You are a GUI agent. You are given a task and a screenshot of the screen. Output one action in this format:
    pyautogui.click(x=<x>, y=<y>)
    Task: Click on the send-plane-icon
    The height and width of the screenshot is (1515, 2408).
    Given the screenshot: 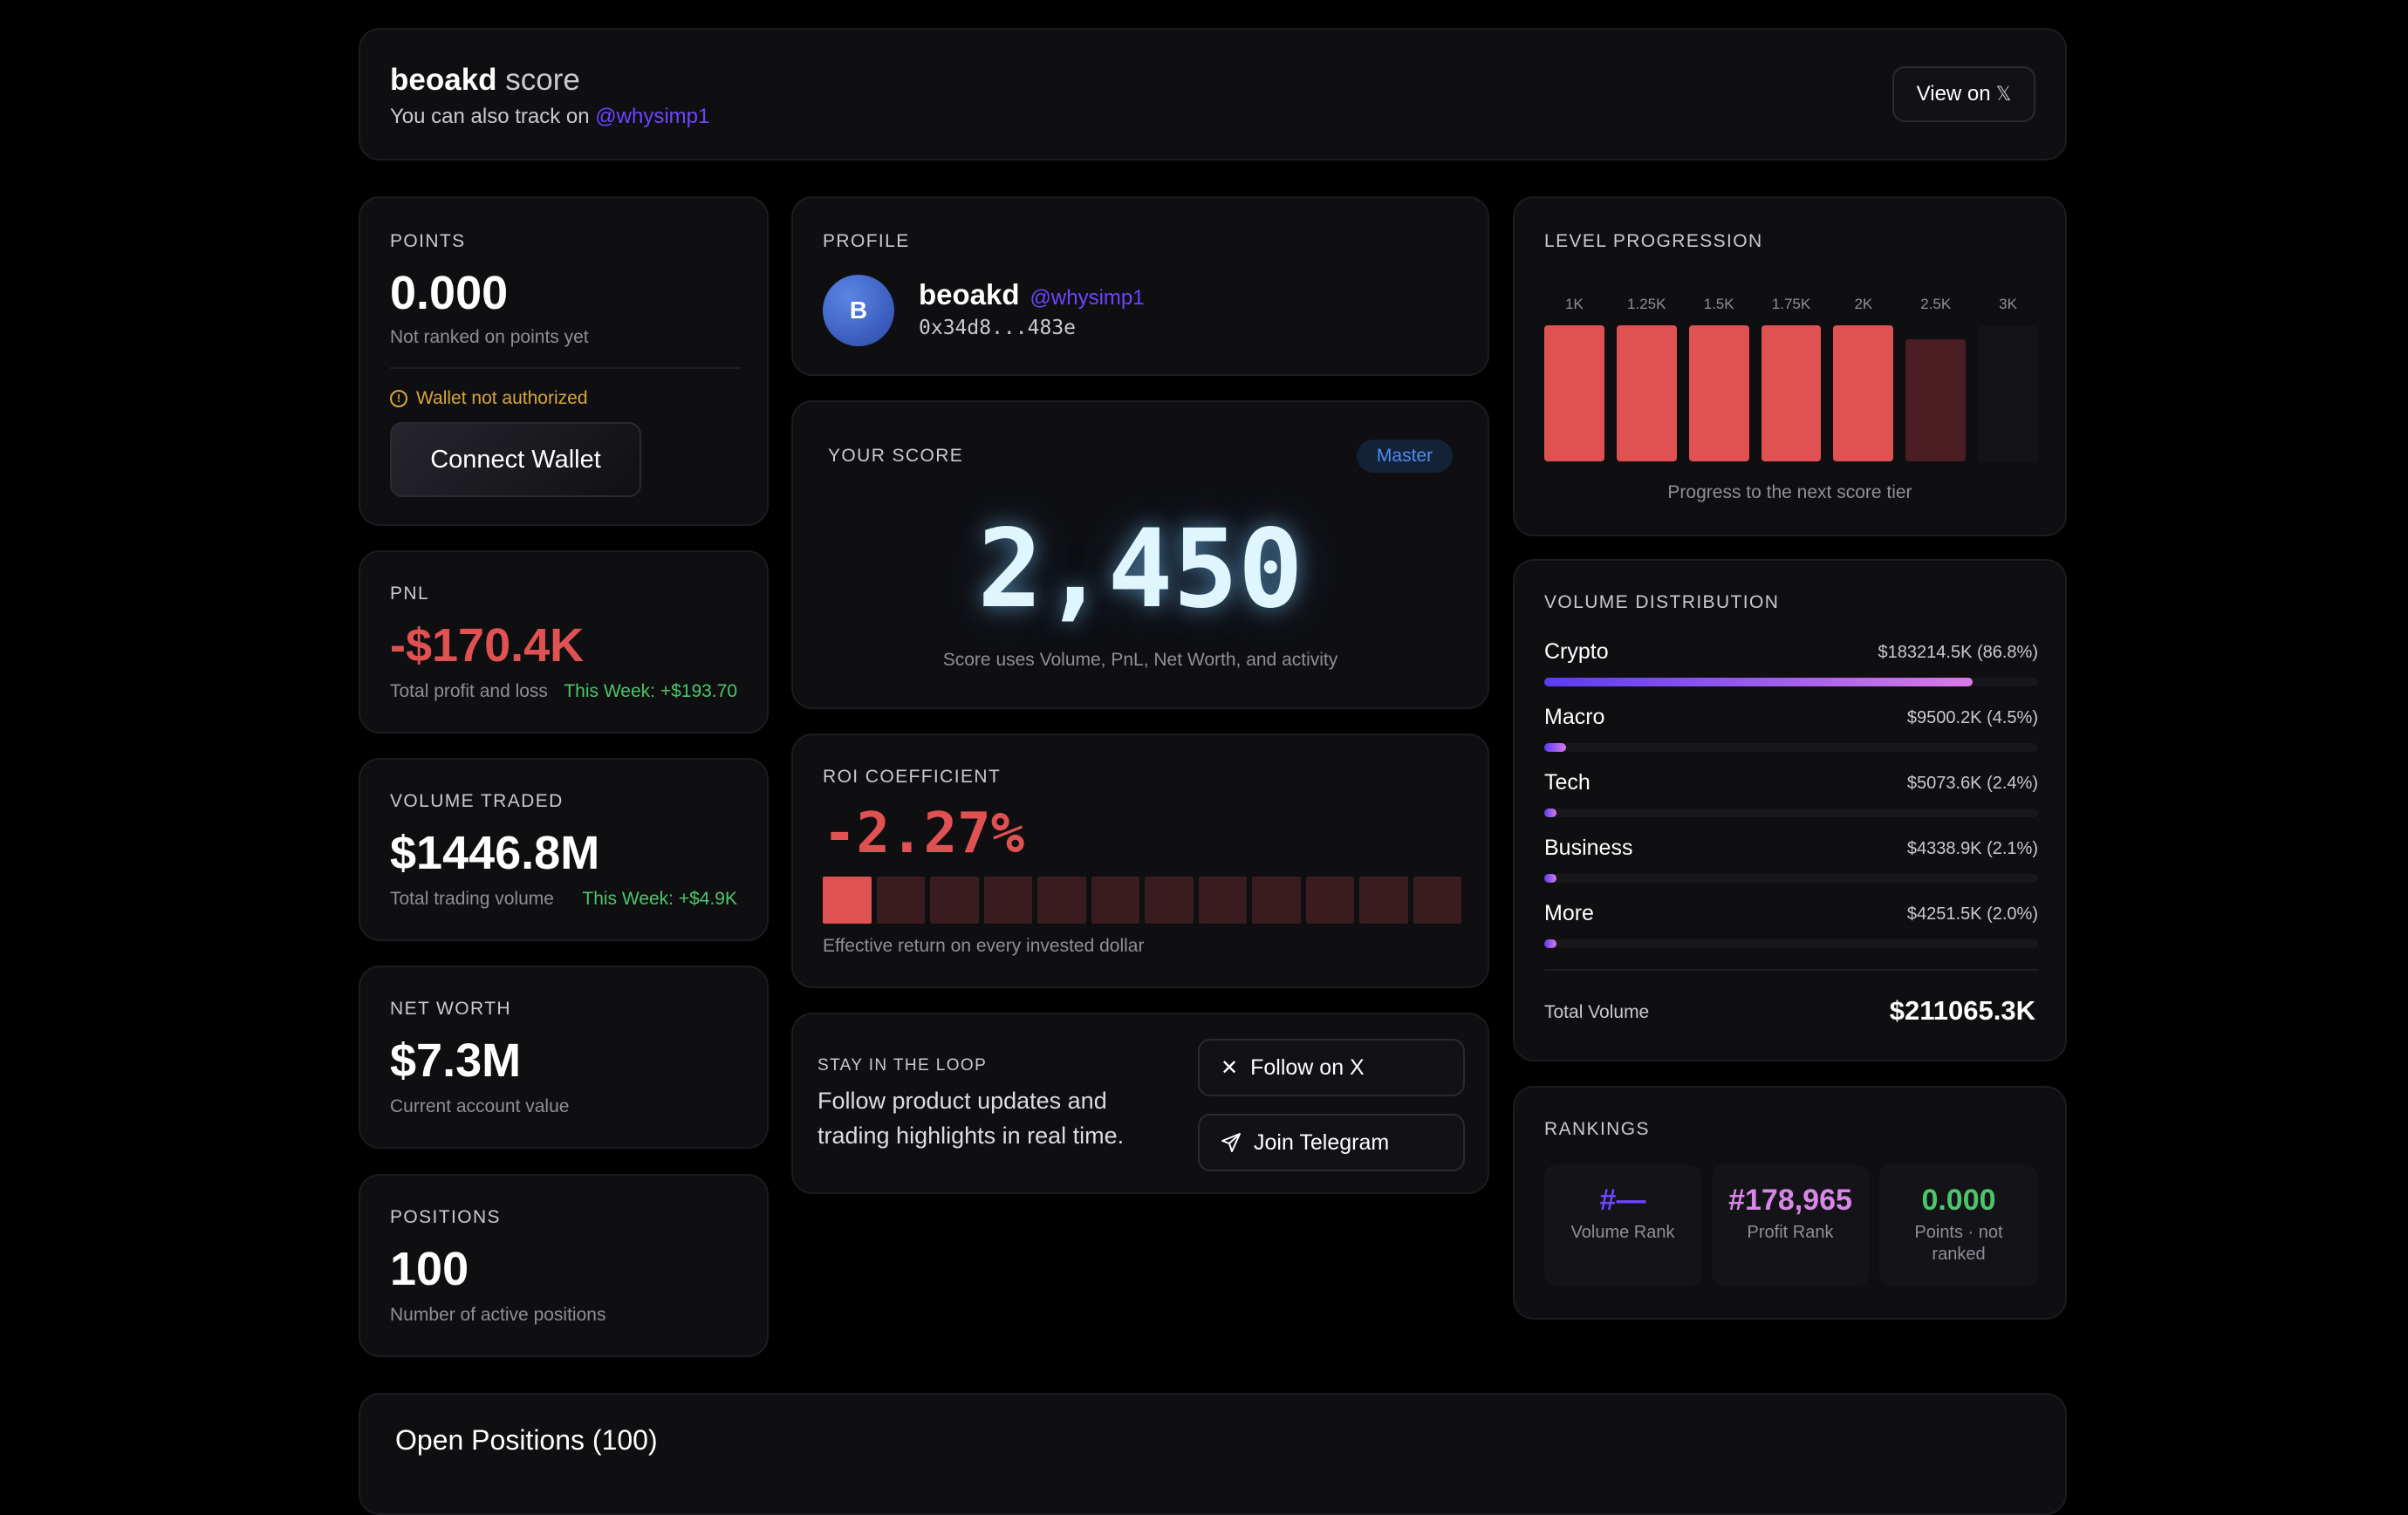 What is the action you would take?
    pyautogui.click(x=1231, y=1142)
    